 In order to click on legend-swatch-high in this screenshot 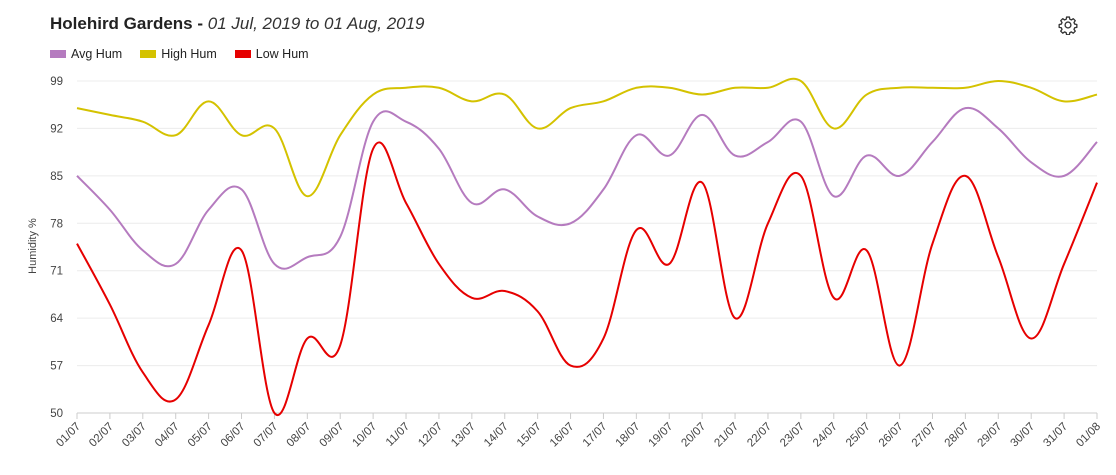, I will do `click(148, 54)`.